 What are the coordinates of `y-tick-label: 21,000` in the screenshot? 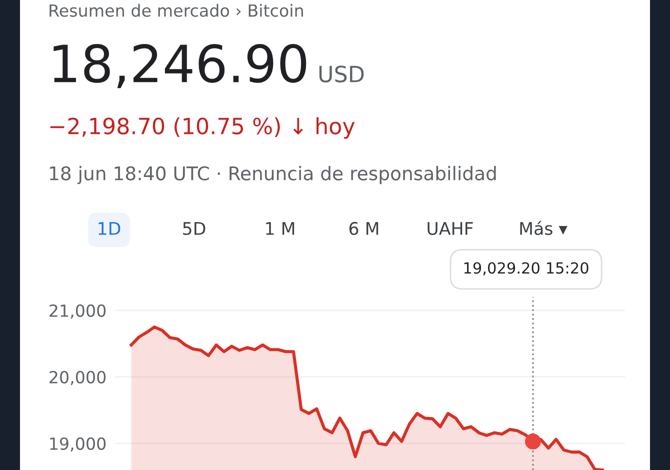 It's located at (78, 311).